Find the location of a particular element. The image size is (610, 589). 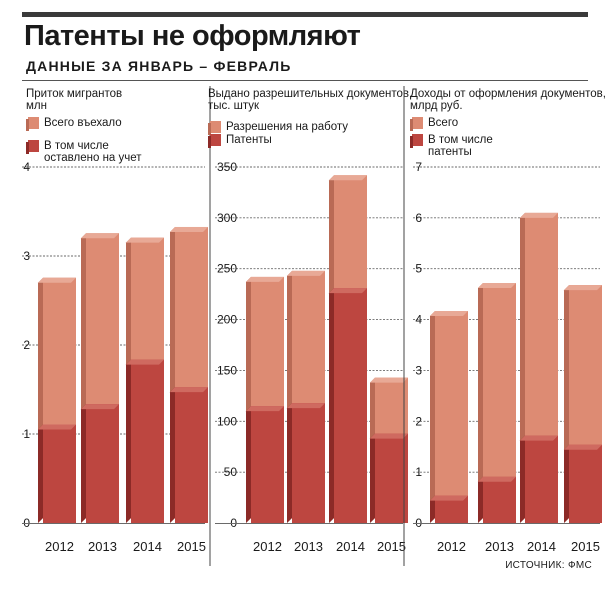

chart1-legend-label: Всего въехало is located at coordinates (83, 123).